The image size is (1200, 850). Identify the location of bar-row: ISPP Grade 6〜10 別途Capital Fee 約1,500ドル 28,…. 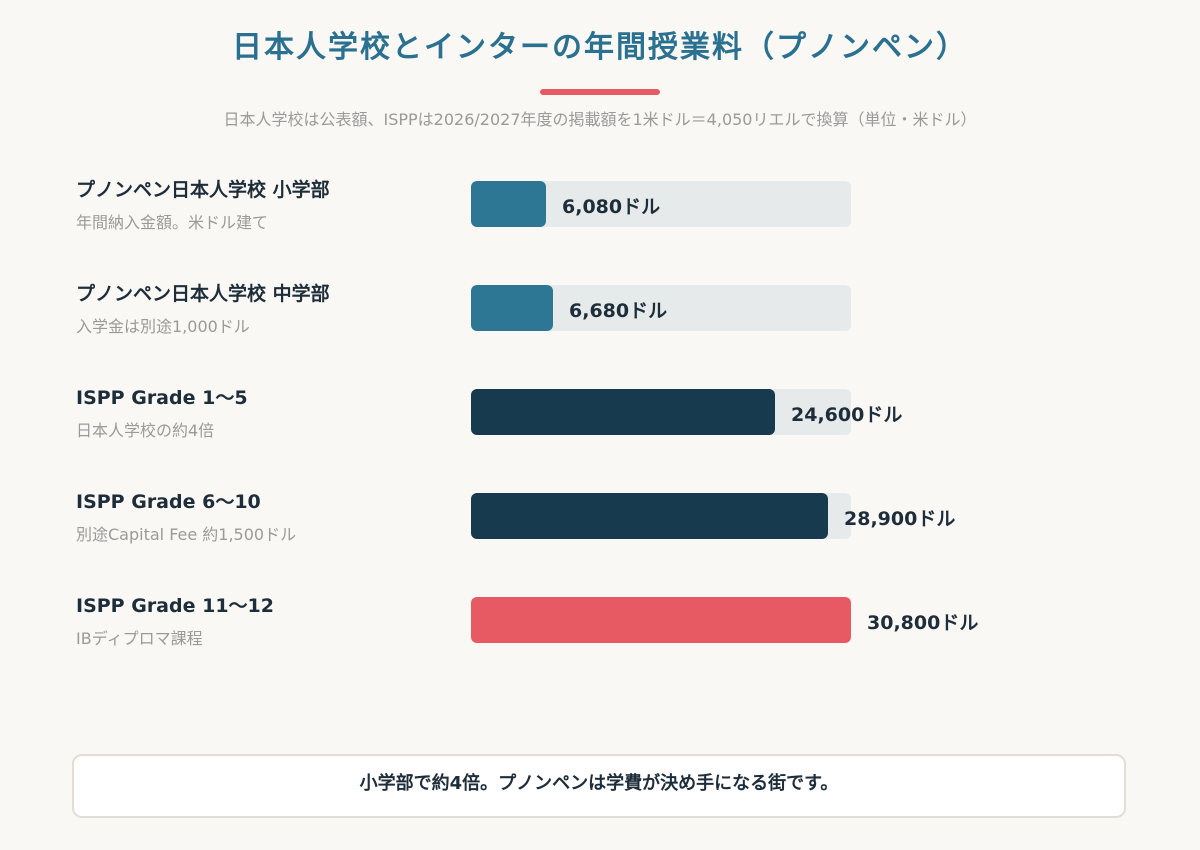
(600, 527).